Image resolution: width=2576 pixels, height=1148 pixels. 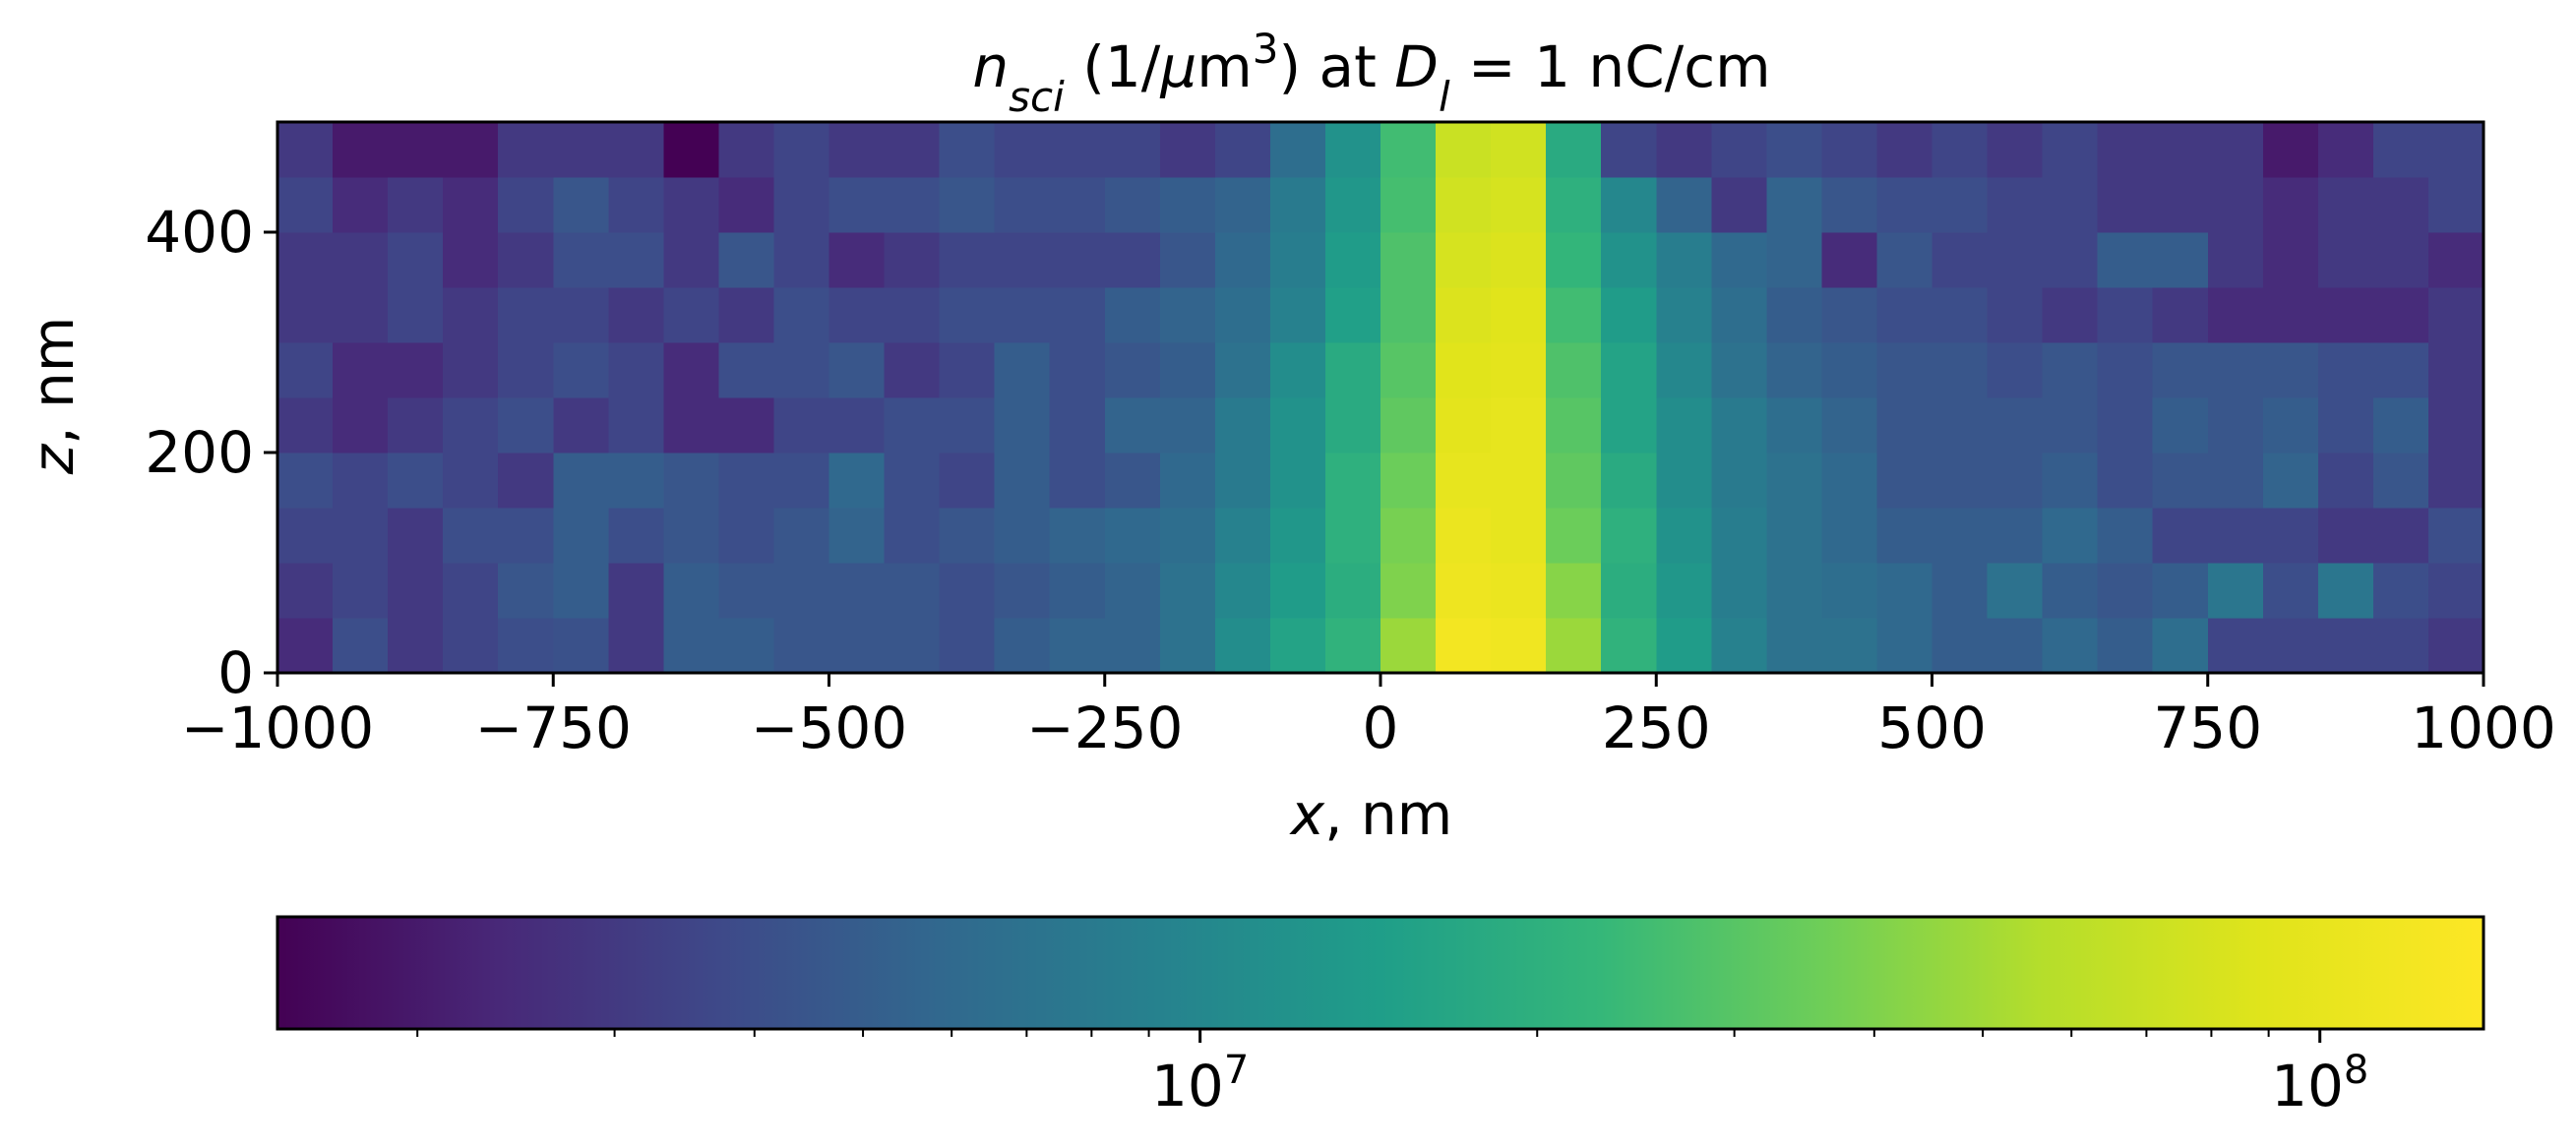 What do you see at coordinates (1380, 973) in the screenshot?
I see `colorbar` at bounding box center [1380, 973].